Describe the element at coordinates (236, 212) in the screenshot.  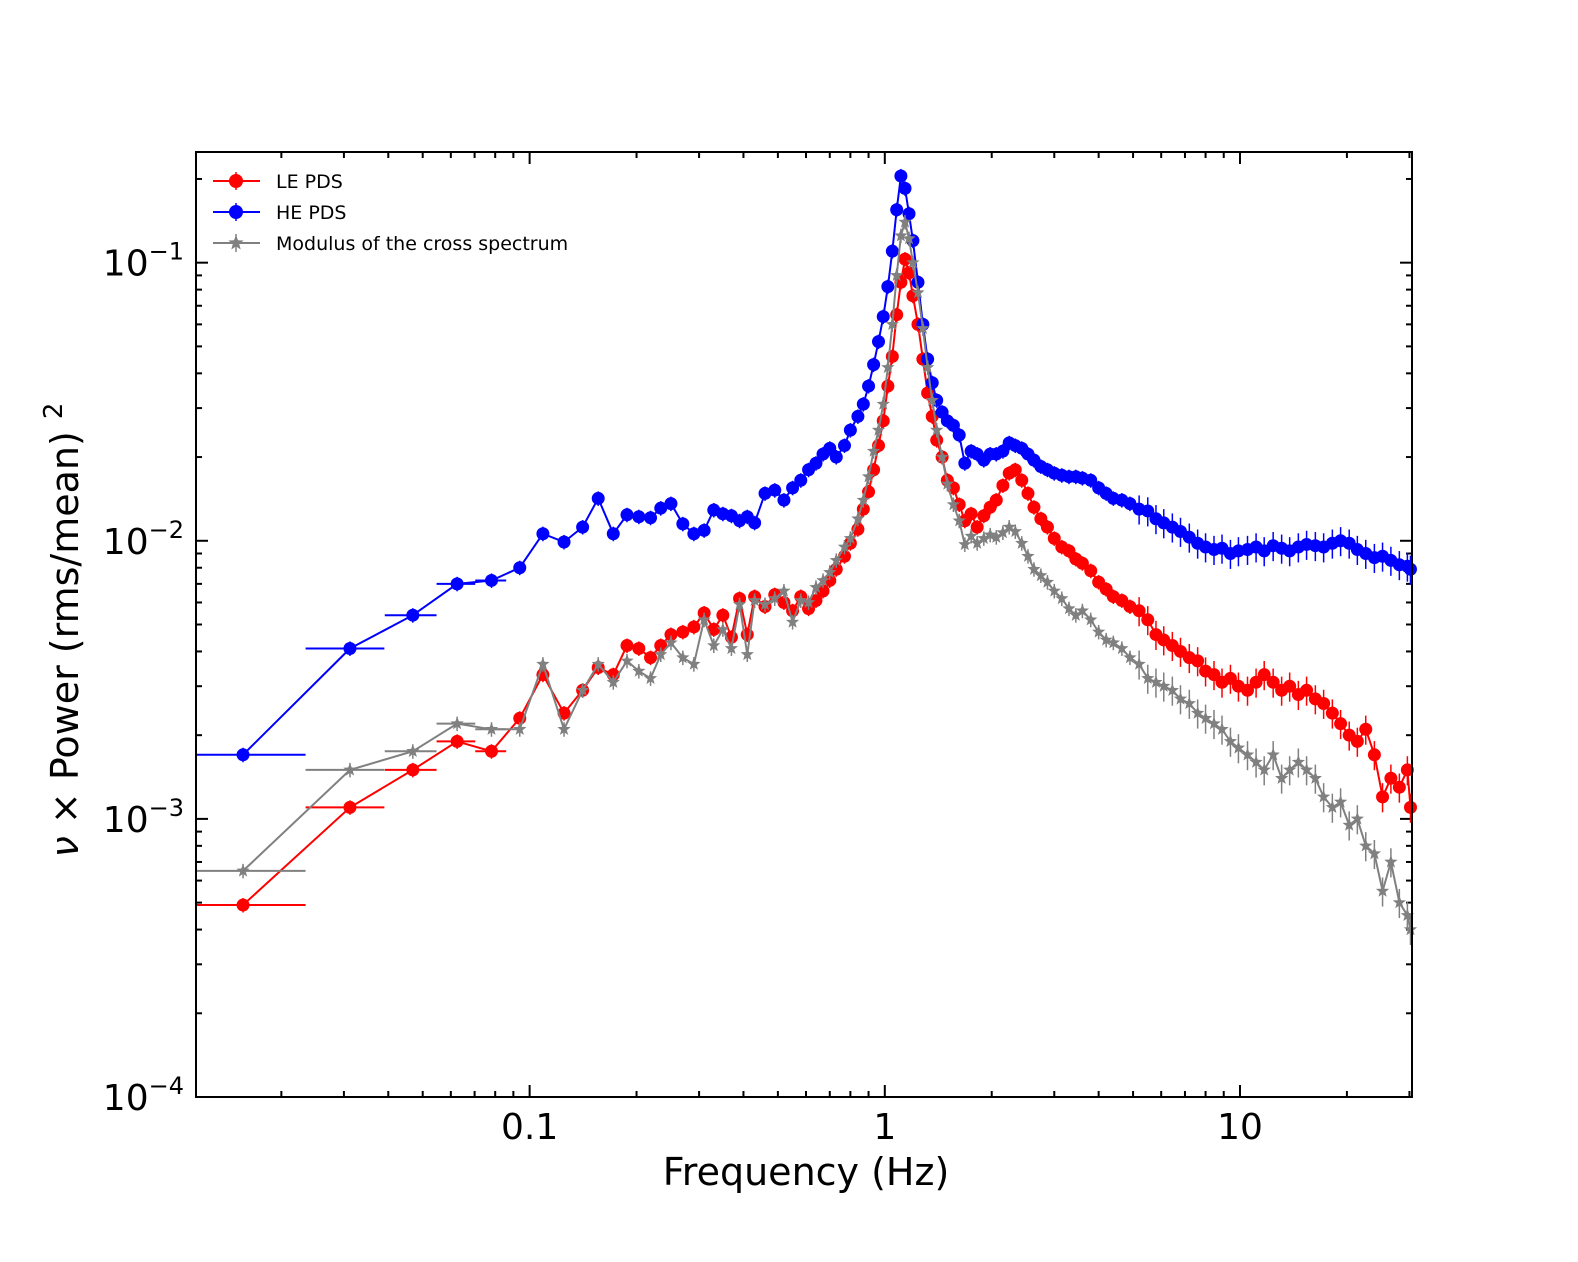
I see `legend-marker` at that location.